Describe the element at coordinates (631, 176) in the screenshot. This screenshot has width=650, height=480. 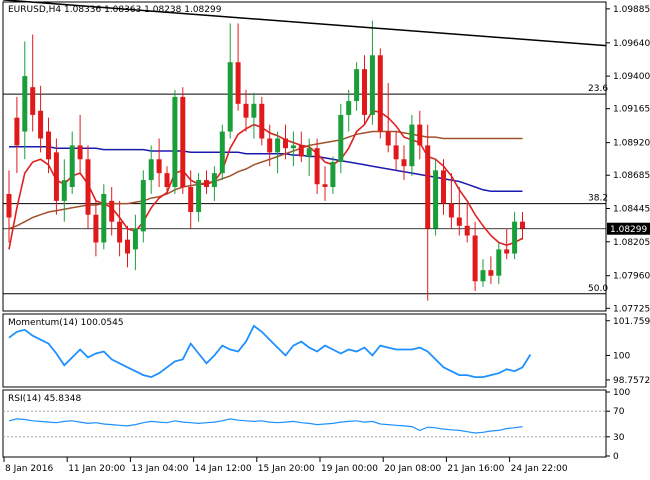
I see `price-tick-label: 1.08685` at that location.